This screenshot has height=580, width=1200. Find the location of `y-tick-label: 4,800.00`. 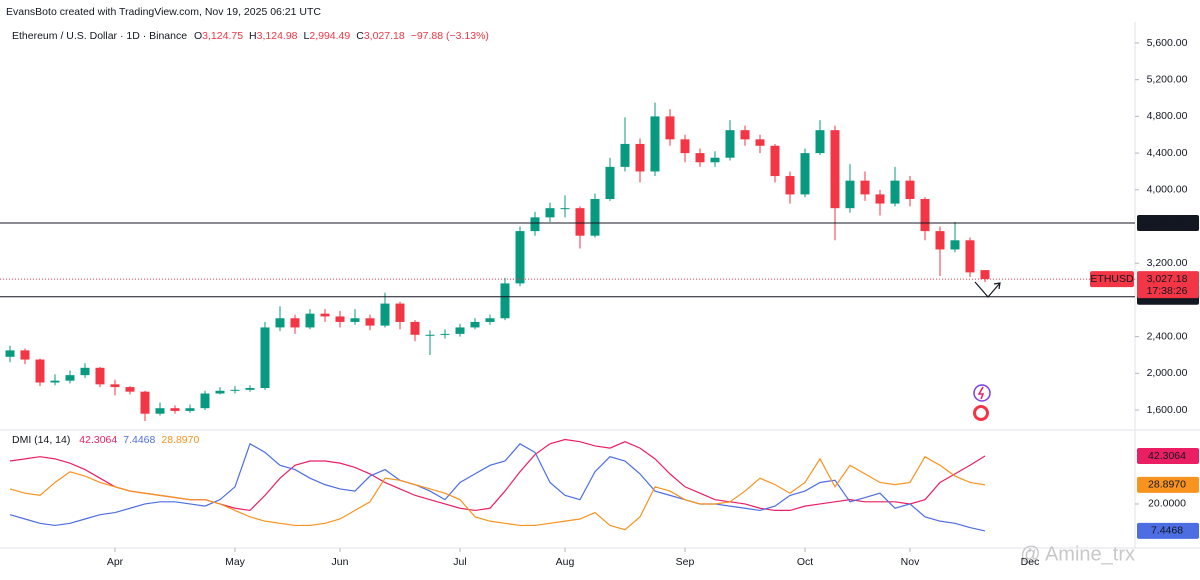

y-tick-label: 4,800.00 is located at coordinates (1167, 116).